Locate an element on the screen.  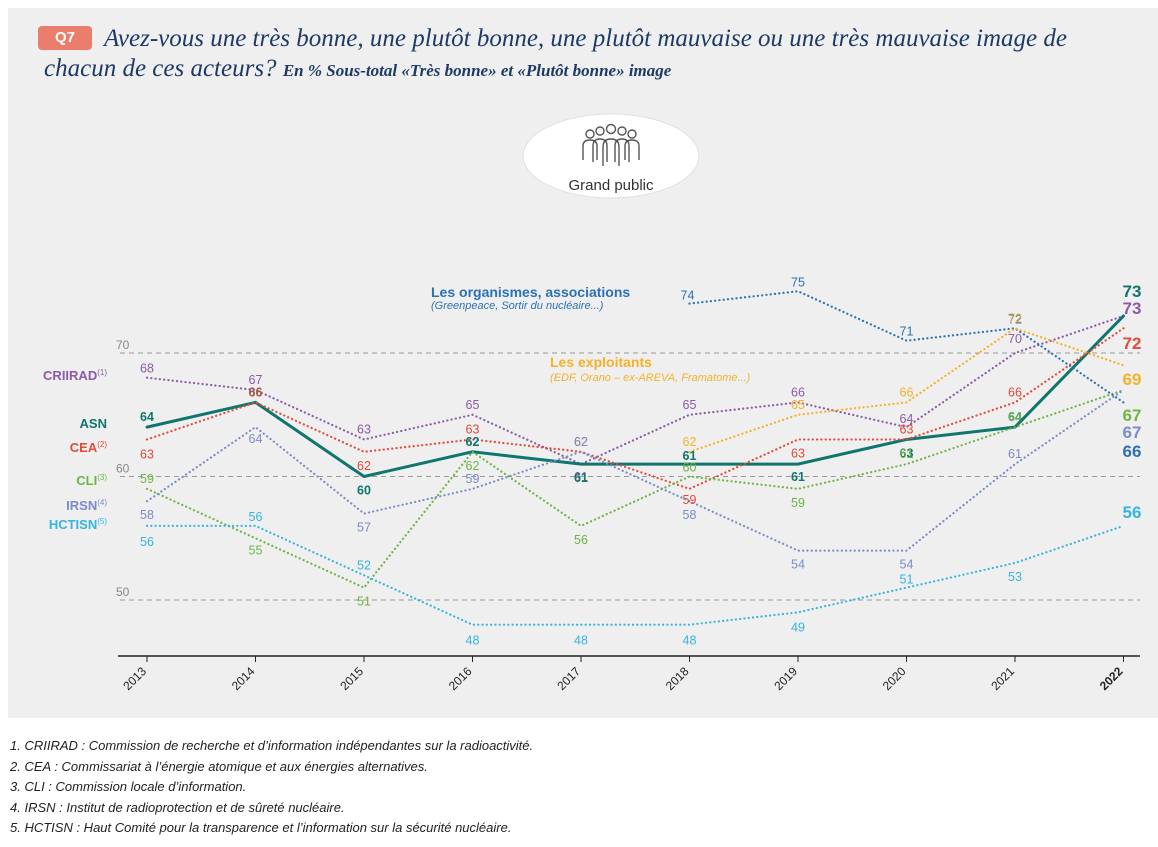
data-label-les-exploitants-2020: 66 is located at coordinates (907, 392).